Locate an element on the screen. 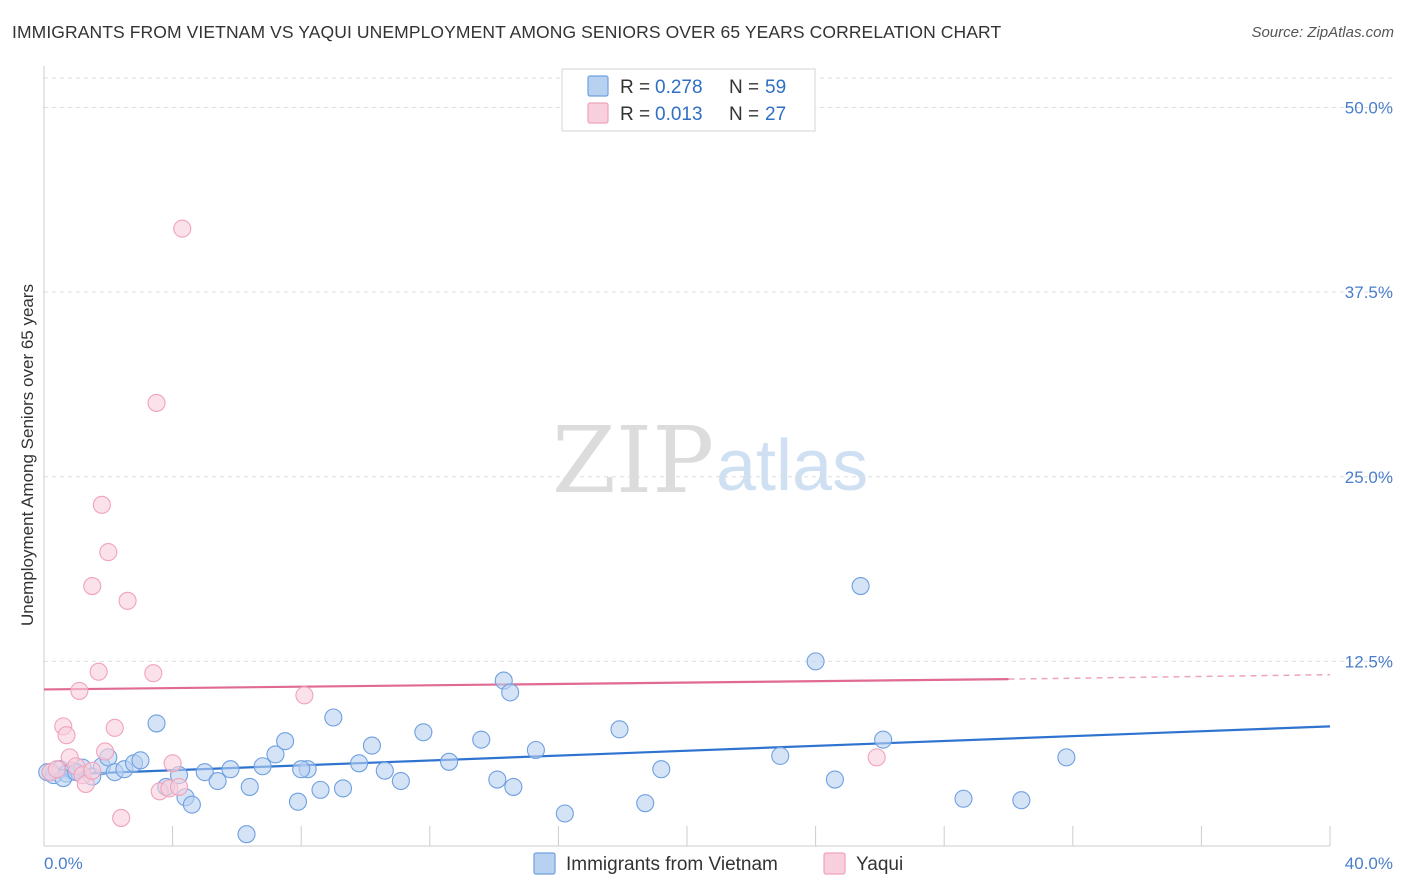  legend-r-value: 0.278 is located at coordinates (679, 87).